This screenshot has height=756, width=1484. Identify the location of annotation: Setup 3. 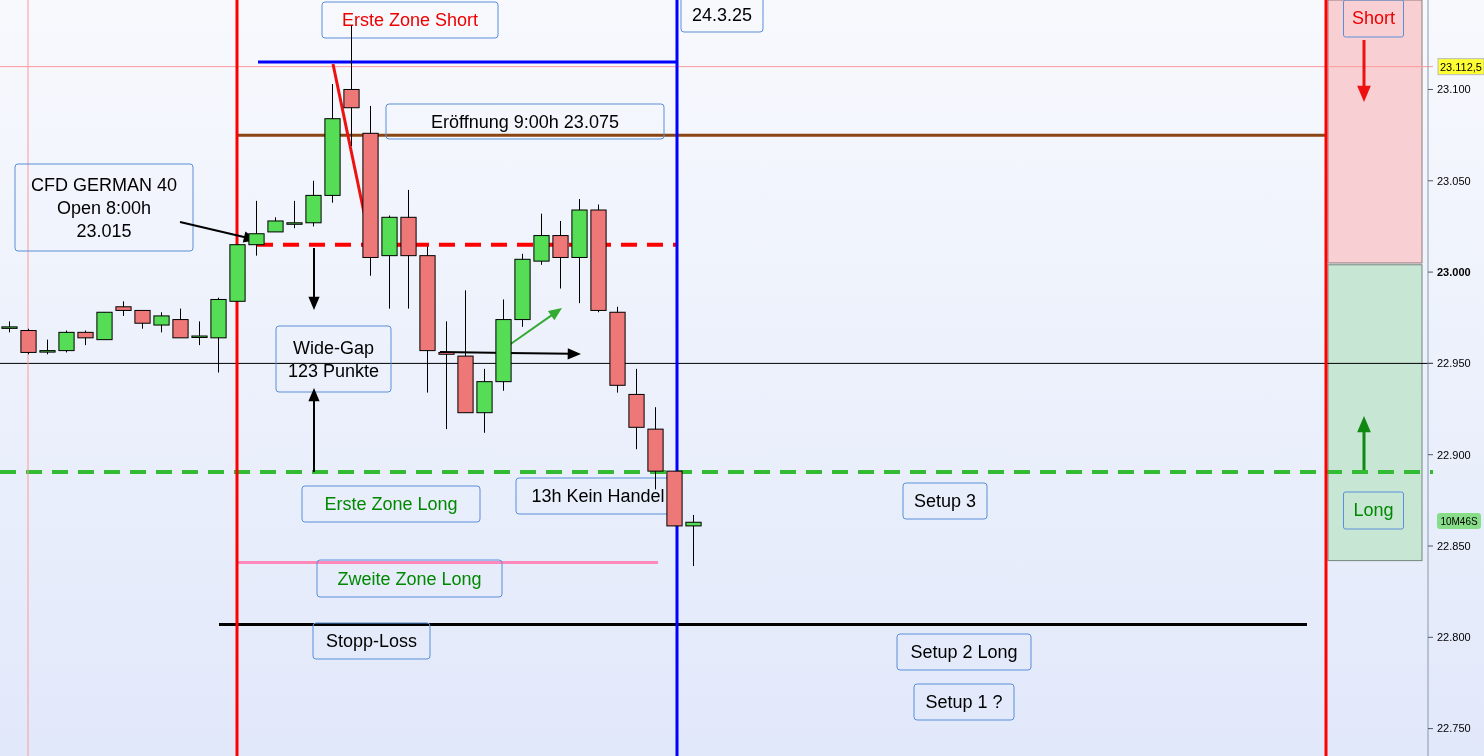
(945, 501).